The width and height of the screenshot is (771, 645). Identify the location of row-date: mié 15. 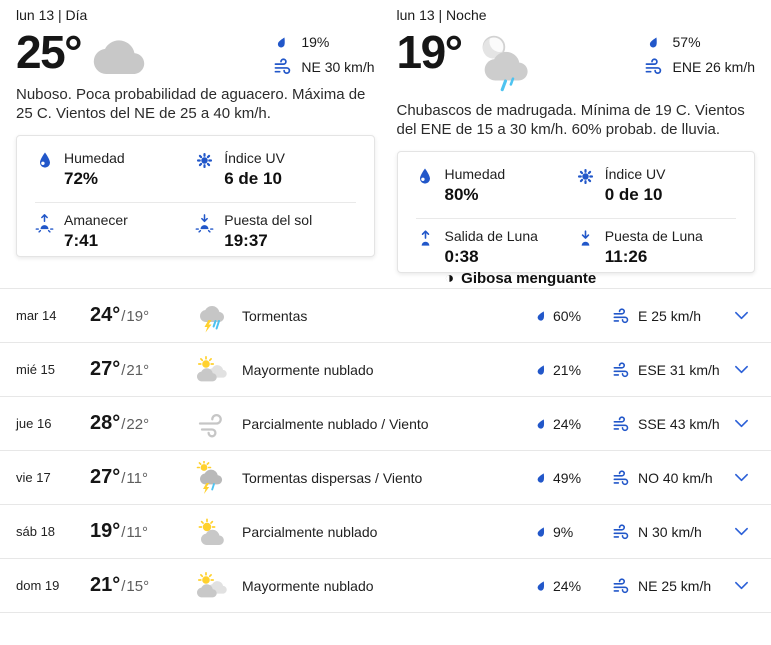
(36, 369).